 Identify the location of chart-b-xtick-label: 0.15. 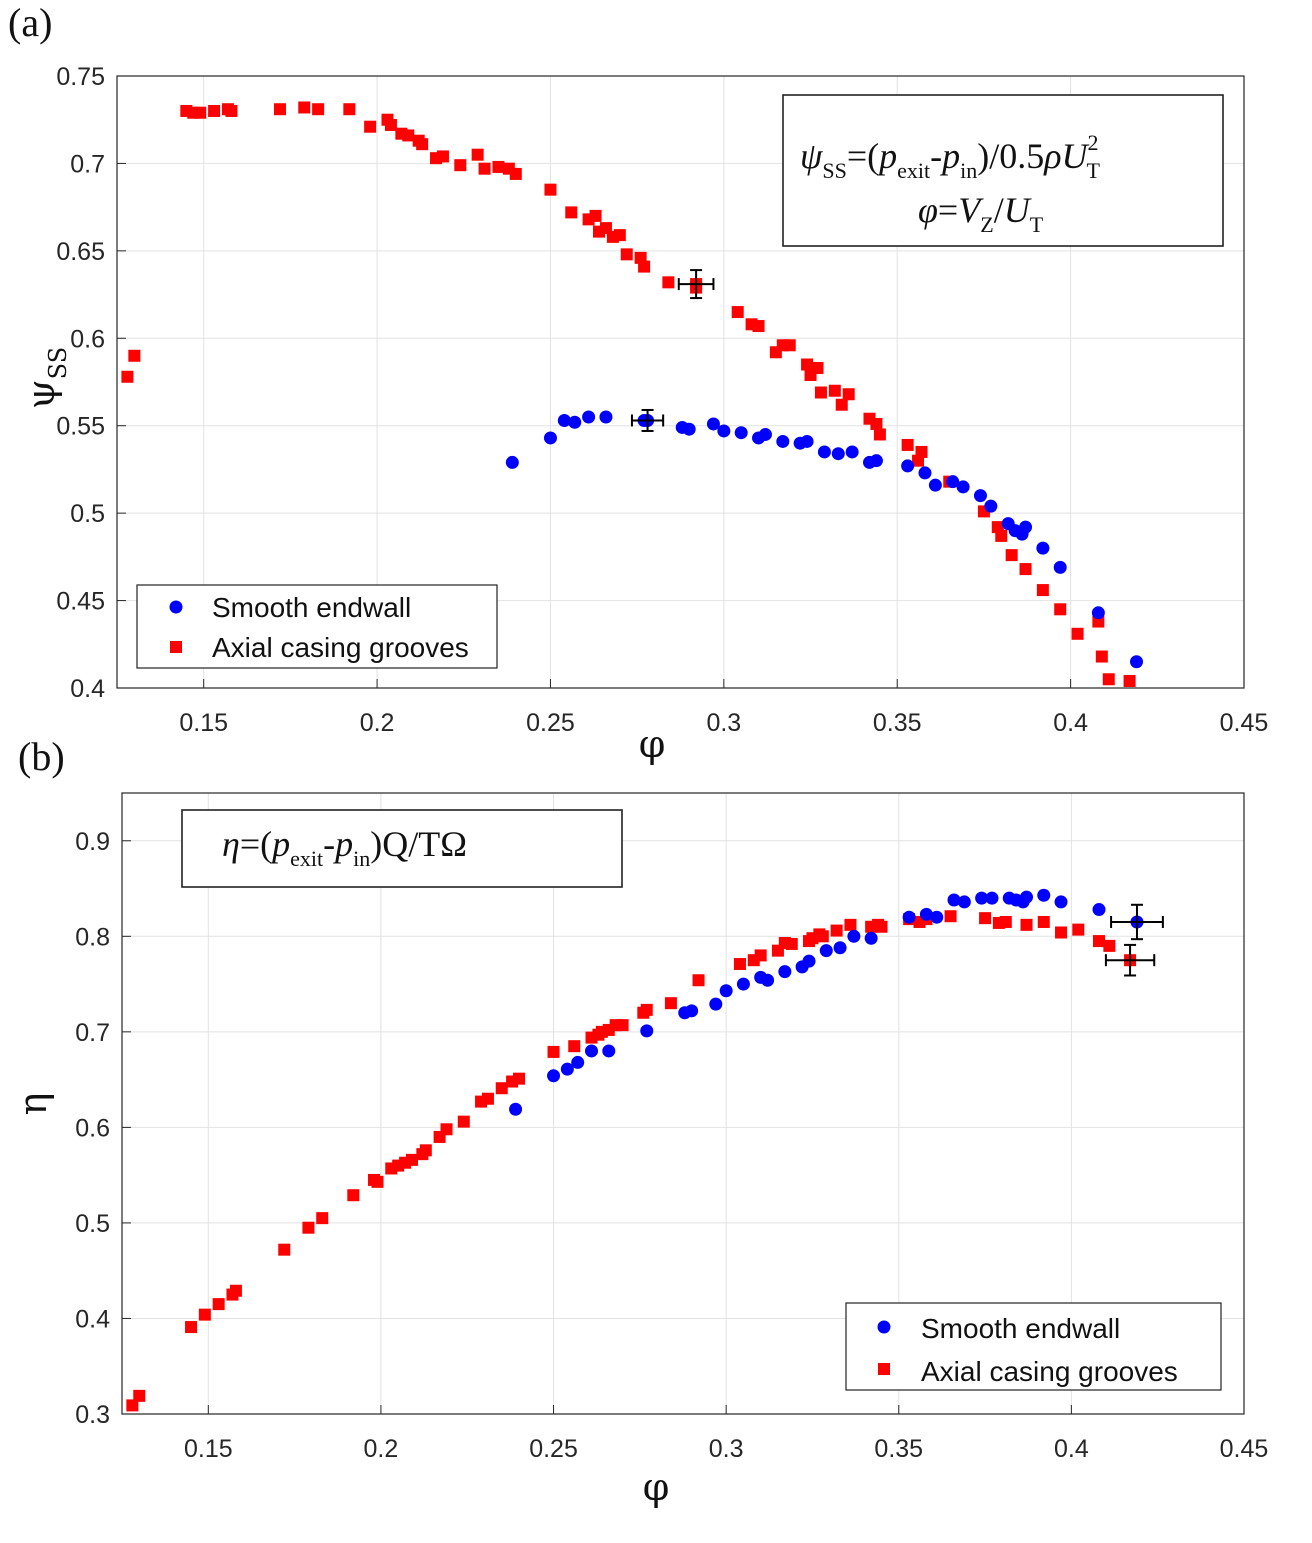
(208, 1449).